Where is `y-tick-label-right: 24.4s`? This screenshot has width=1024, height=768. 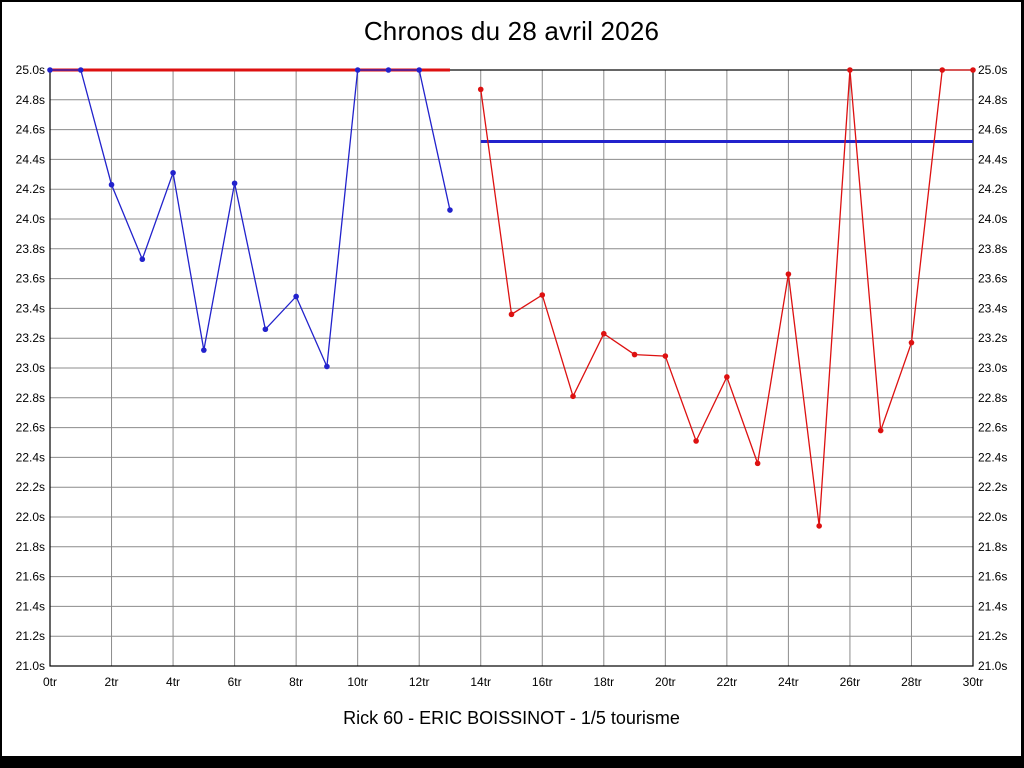
y-tick-label-right: 24.4s is located at coordinates (992, 159).